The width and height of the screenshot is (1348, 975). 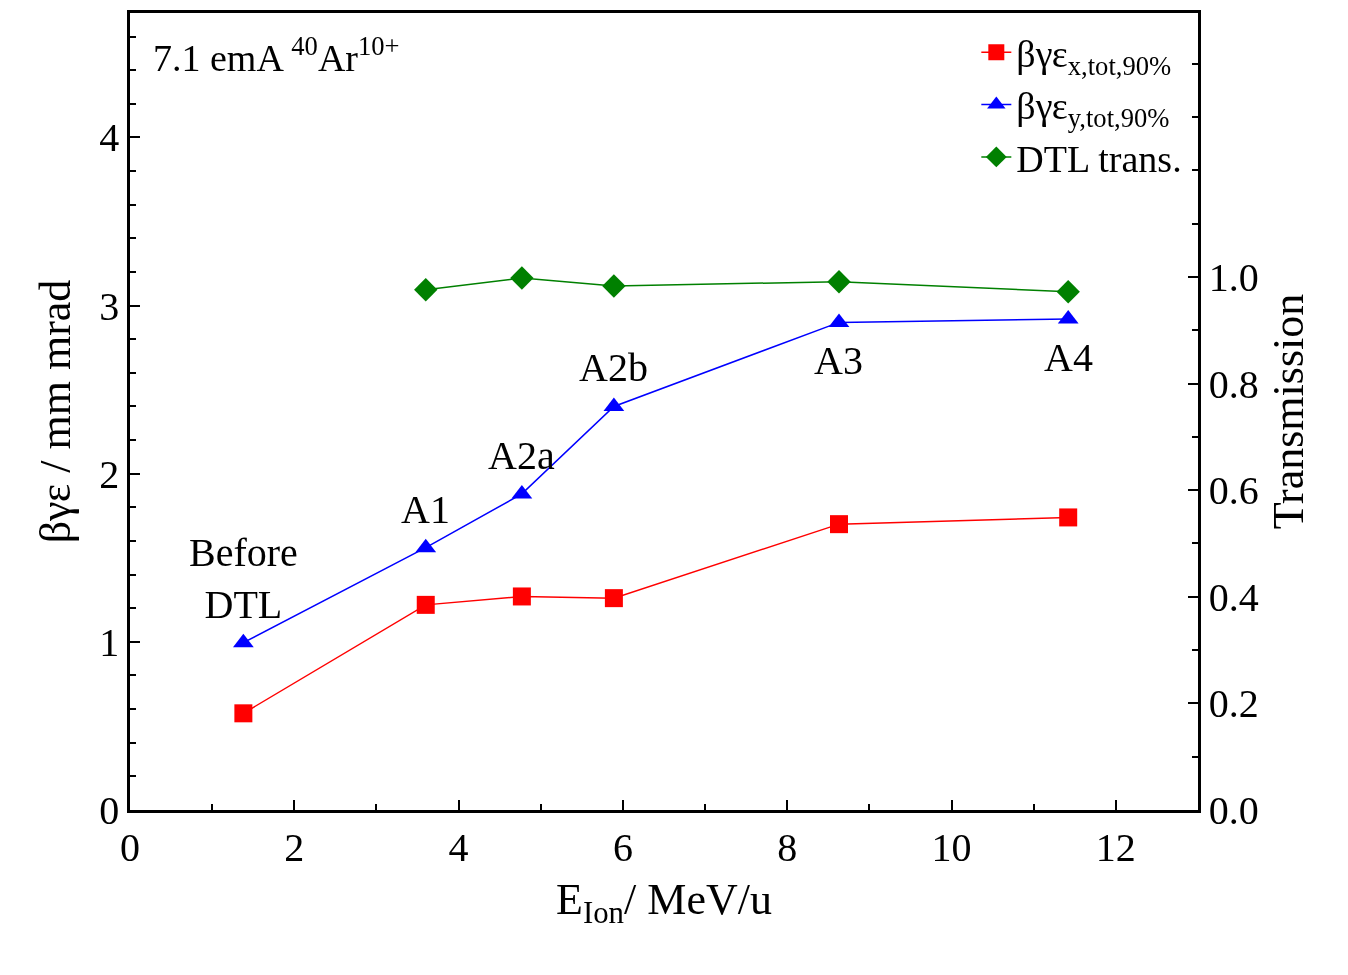 What do you see at coordinates (1233, 491) in the screenshot?
I see `y2-tick-label: 0.6` at bounding box center [1233, 491].